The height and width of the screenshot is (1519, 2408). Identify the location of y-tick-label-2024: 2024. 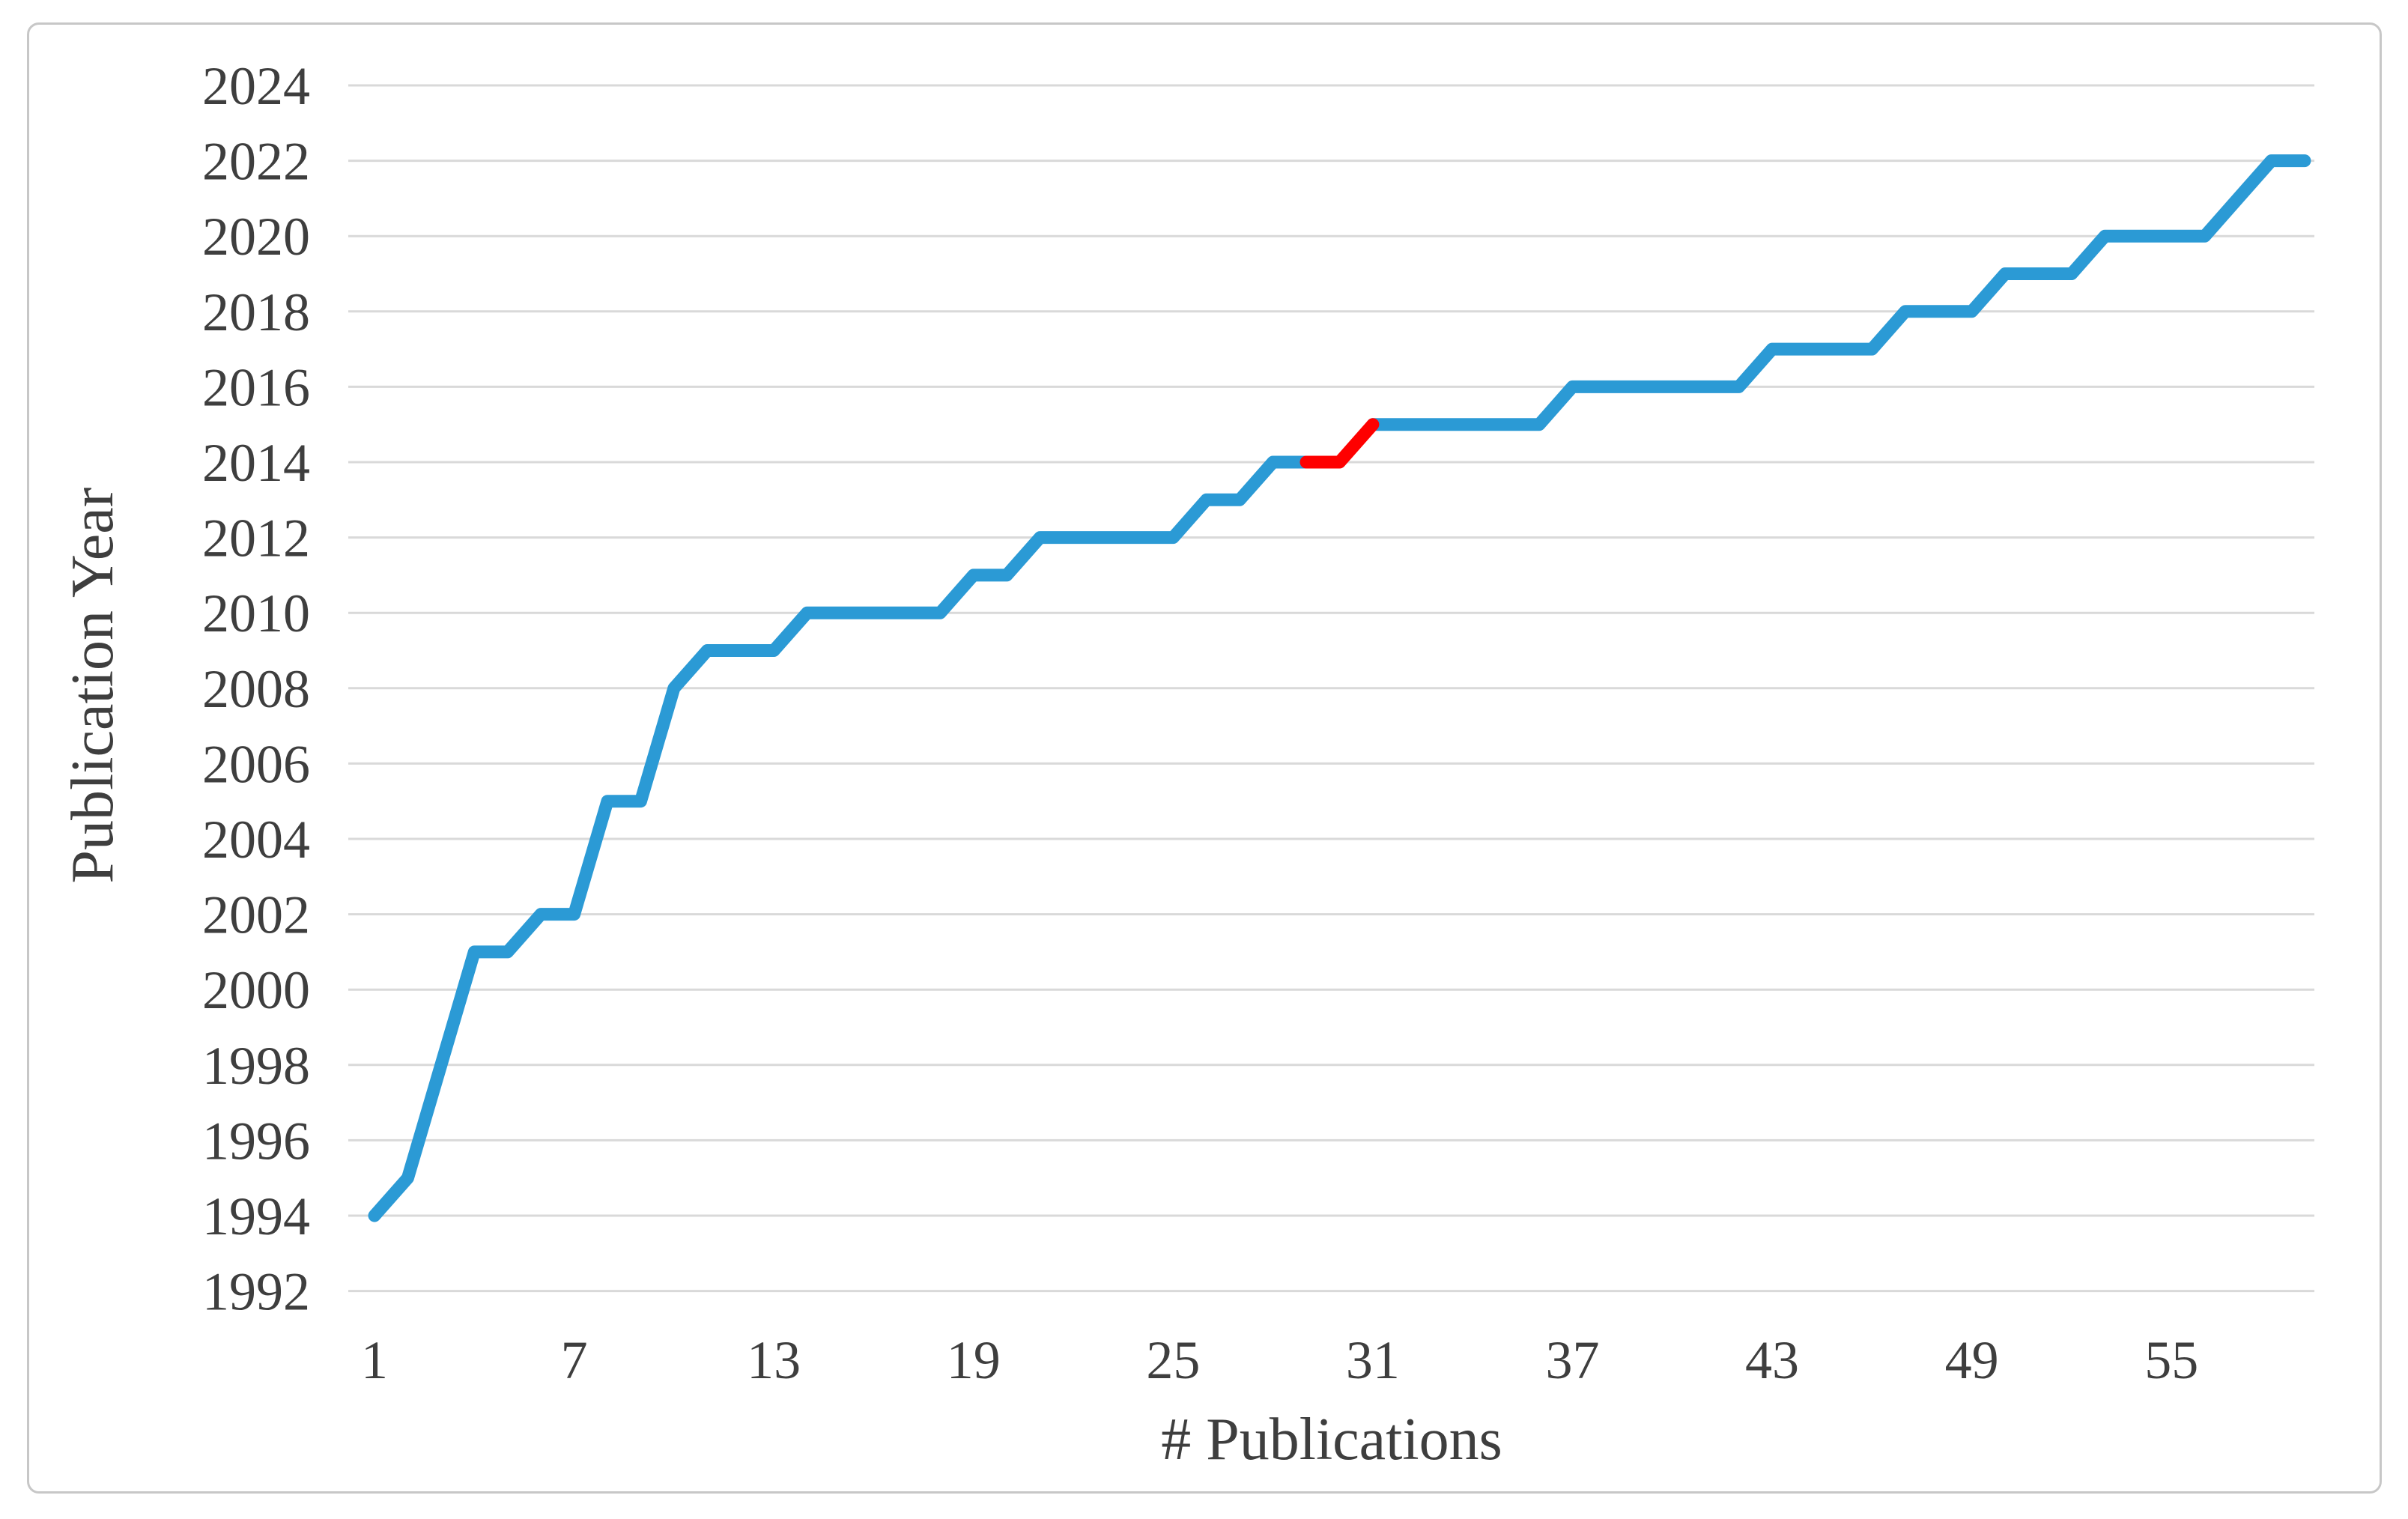
(256, 86).